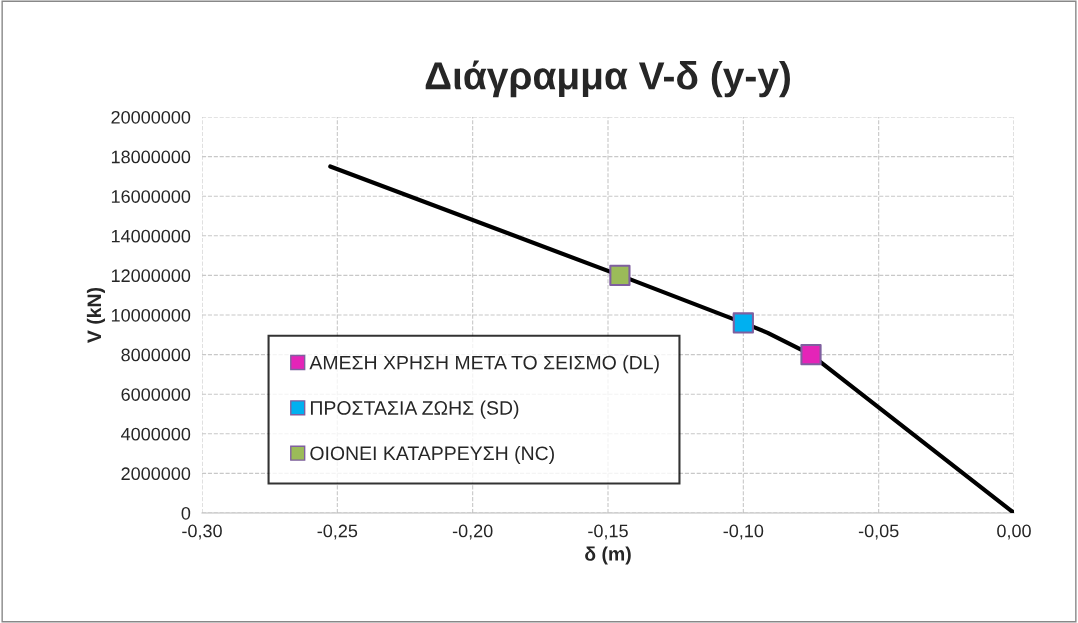 The image size is (1078, 623). Describe the element at coordinates (151, 157) in the screenshot. I see `y-tick-label: 18000000` at that location.